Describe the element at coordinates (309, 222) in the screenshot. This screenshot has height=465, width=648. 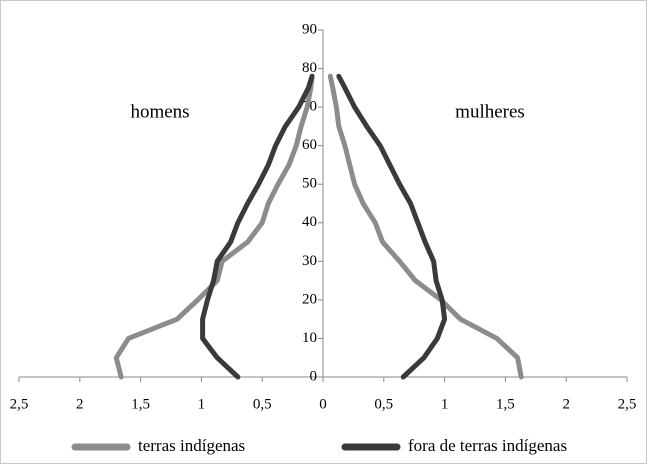
I see `y-tick-label: 40` at that location.